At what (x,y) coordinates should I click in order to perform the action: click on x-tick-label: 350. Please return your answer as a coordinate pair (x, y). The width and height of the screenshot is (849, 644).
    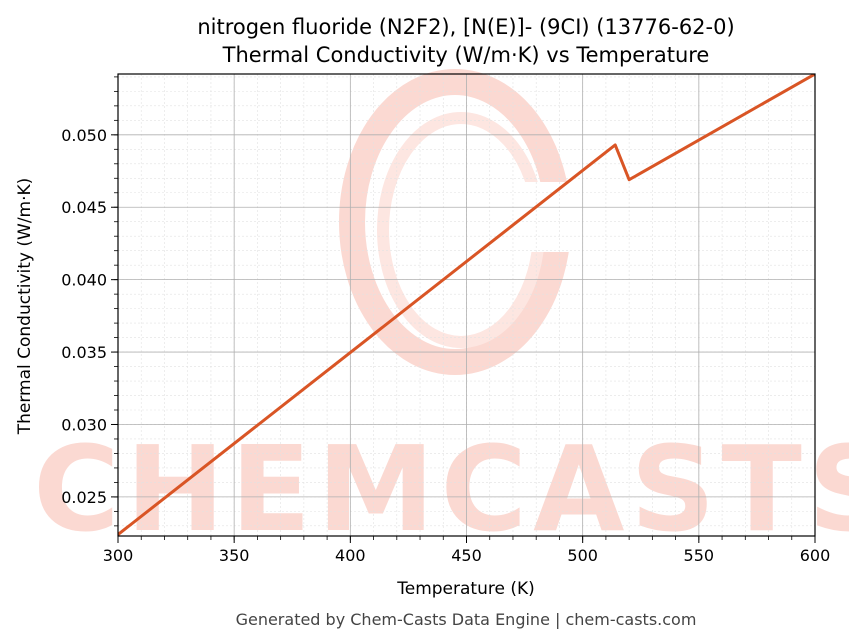
    Looking at the image, I should click on (234, 555).